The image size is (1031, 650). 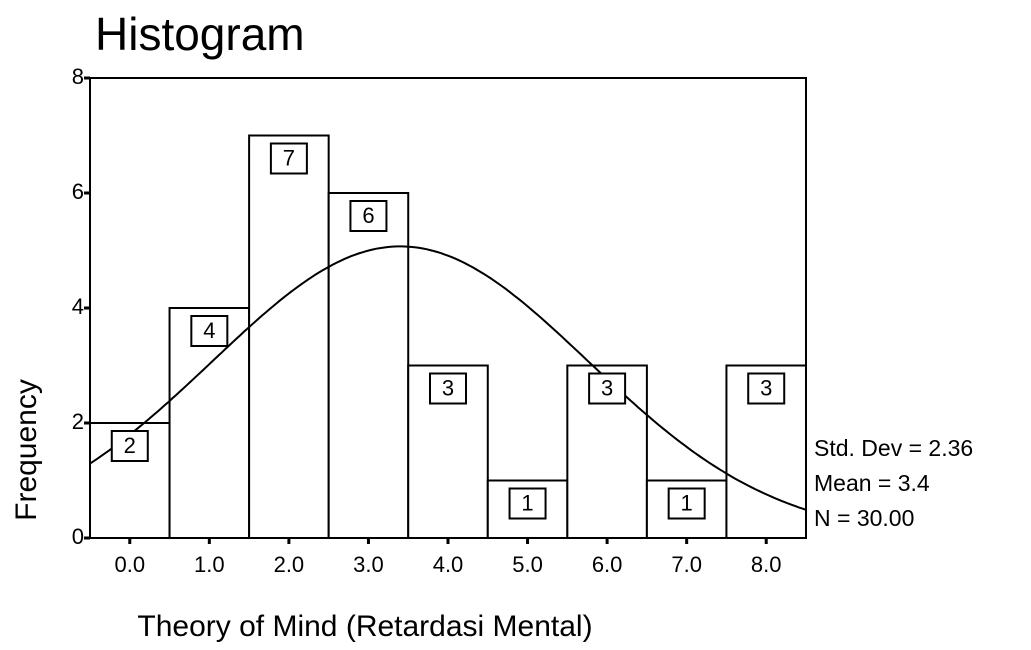 What do you see at coordinates (200, 34) in the screenshot?
I see `chart-title: Histogram` at bounding box center [200, 34].